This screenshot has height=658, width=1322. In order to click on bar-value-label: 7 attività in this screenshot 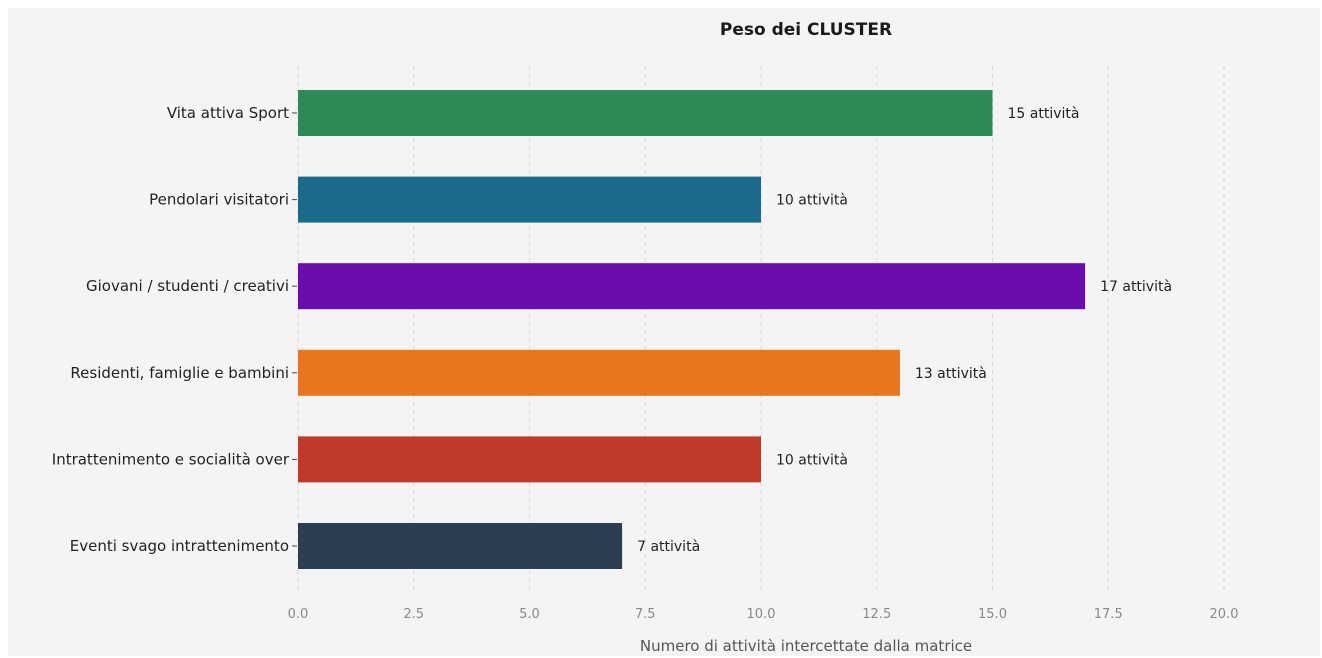, I will do `click(668, 547)`.